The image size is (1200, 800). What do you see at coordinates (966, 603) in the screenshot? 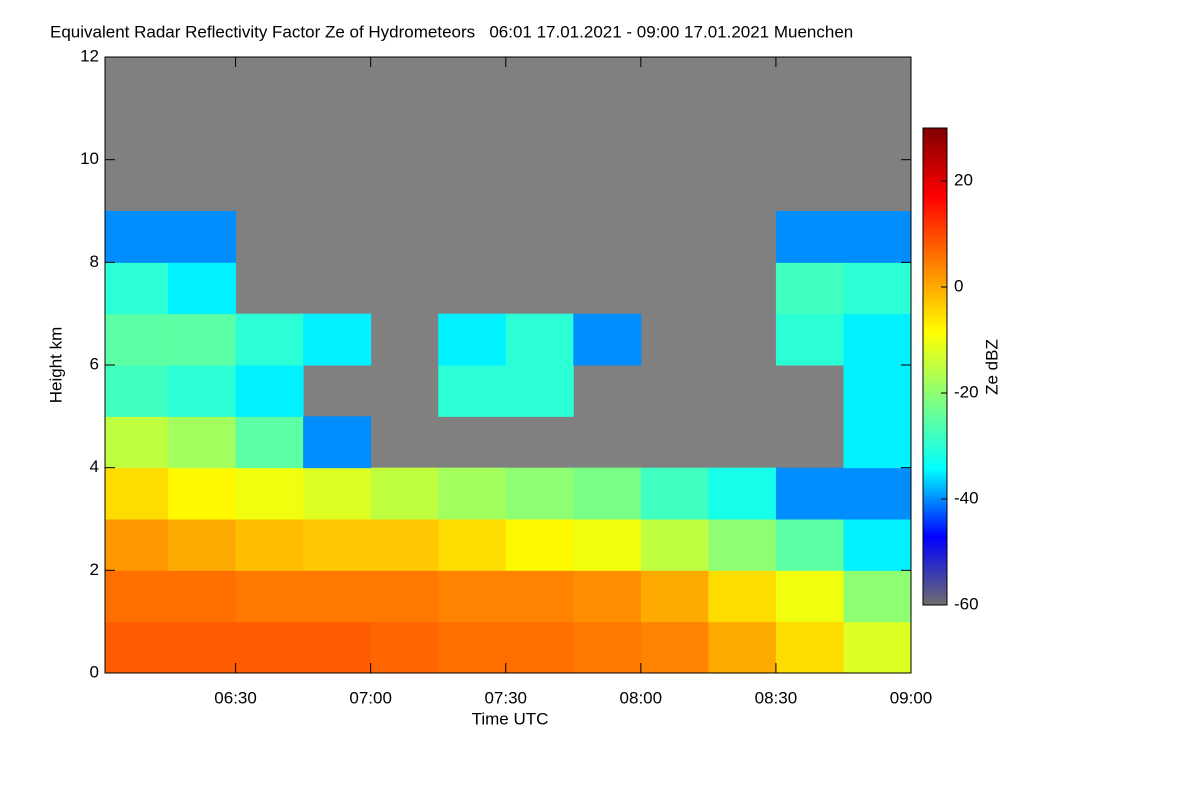
I see `colorbar-tick-label: -60` at bounding box center [966, 603].